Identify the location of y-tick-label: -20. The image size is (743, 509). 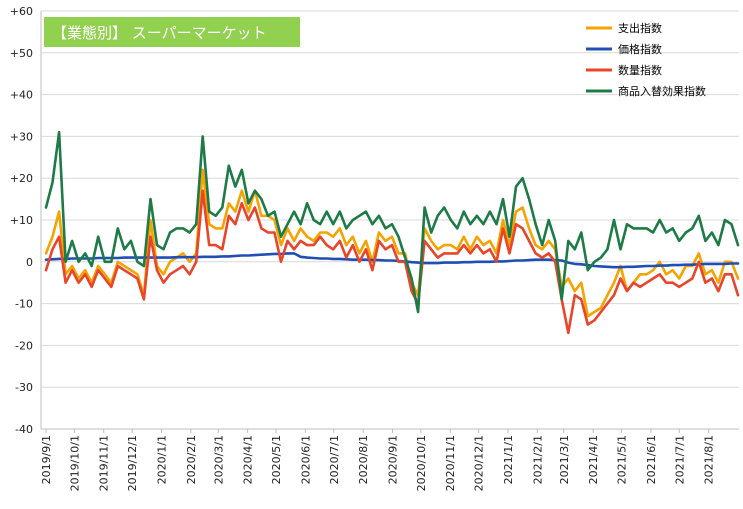
(24, 345).